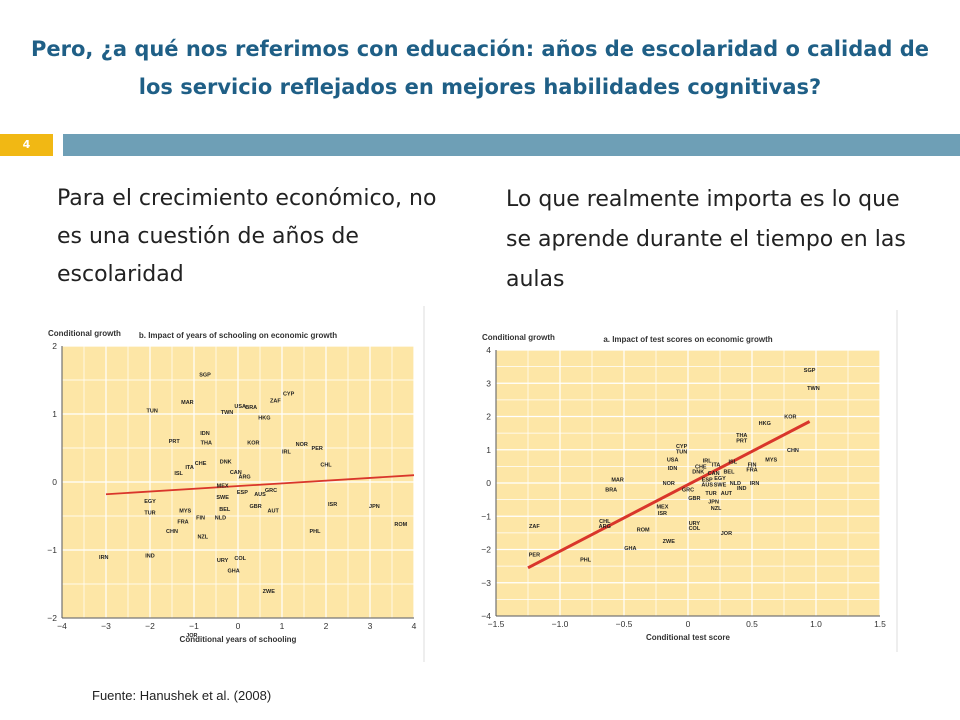 This screenshot has height=720, width=960. What do you see at coordinates (205, 434) in the screenshot?
I see `data-point-idn: IDN` at bounding box center [205, 434].